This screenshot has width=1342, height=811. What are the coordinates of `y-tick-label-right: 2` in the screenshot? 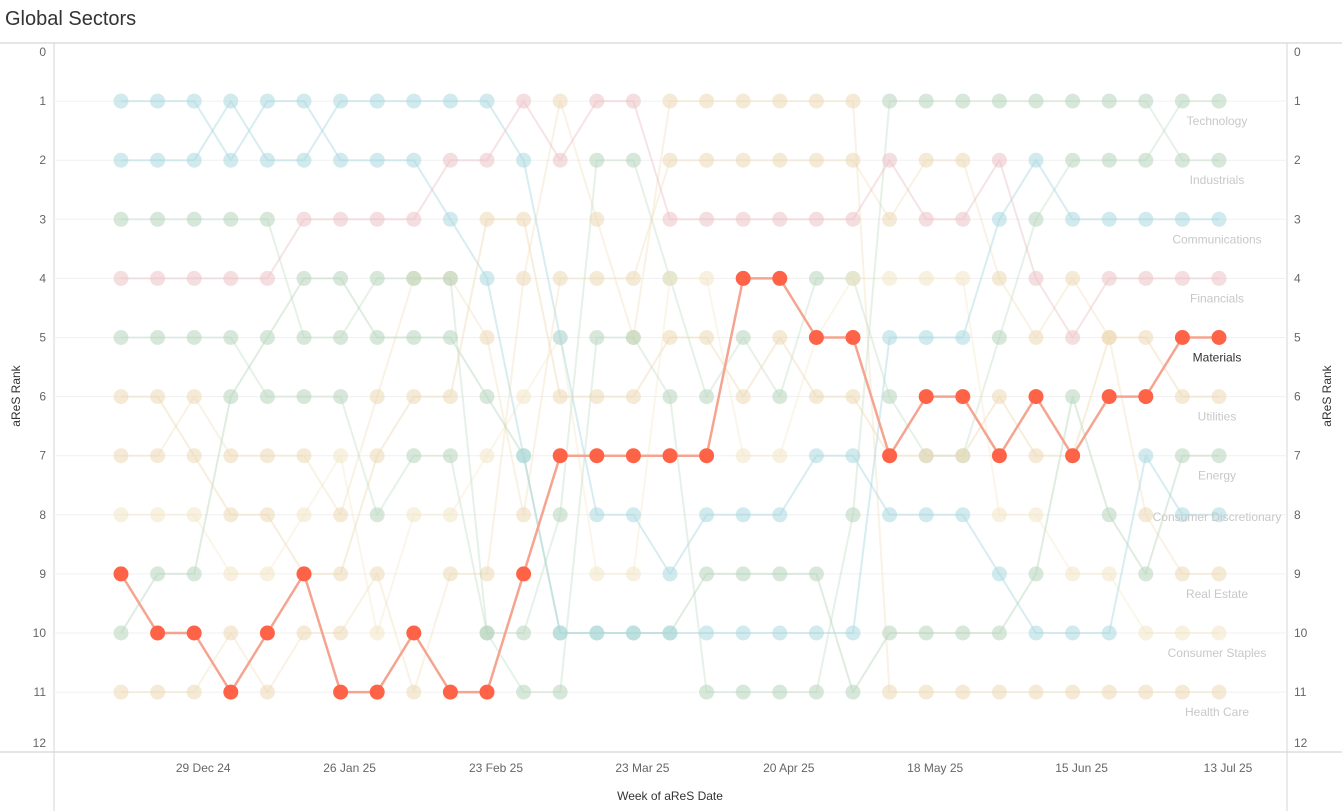 It's located at (1297, 160).